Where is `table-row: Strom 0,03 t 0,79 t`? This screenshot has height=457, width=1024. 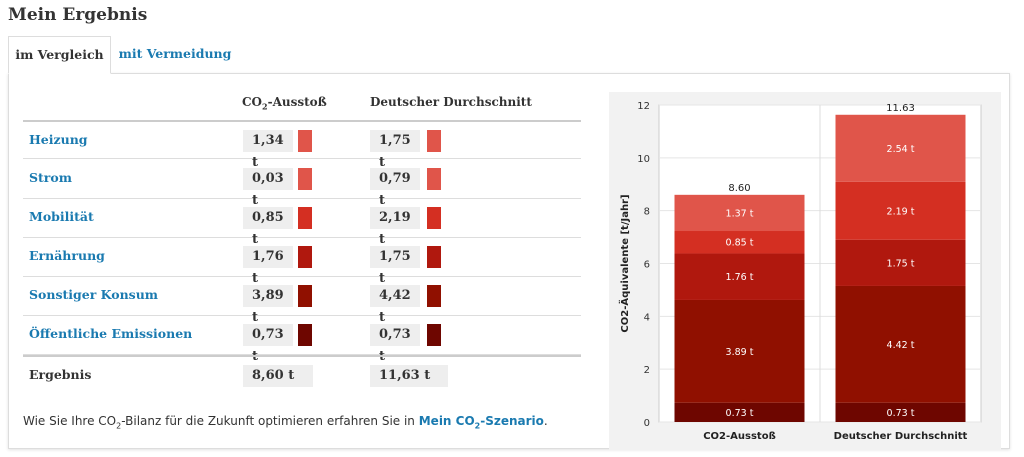
table-row: Strom 0,03 t 0,79 t is located at coordinates (302, 184).